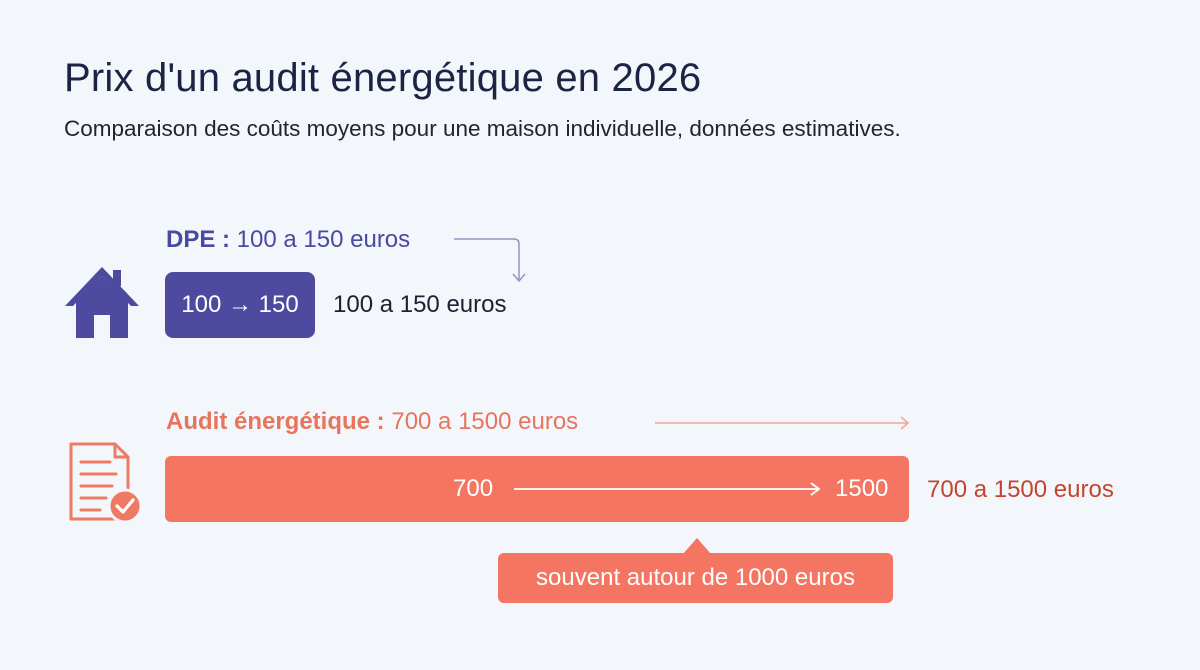 This screenshot has height=670, width=1200. I want to click on audit-label: Audit énergétique : 700 a 1500 euros, so click(372, 422).